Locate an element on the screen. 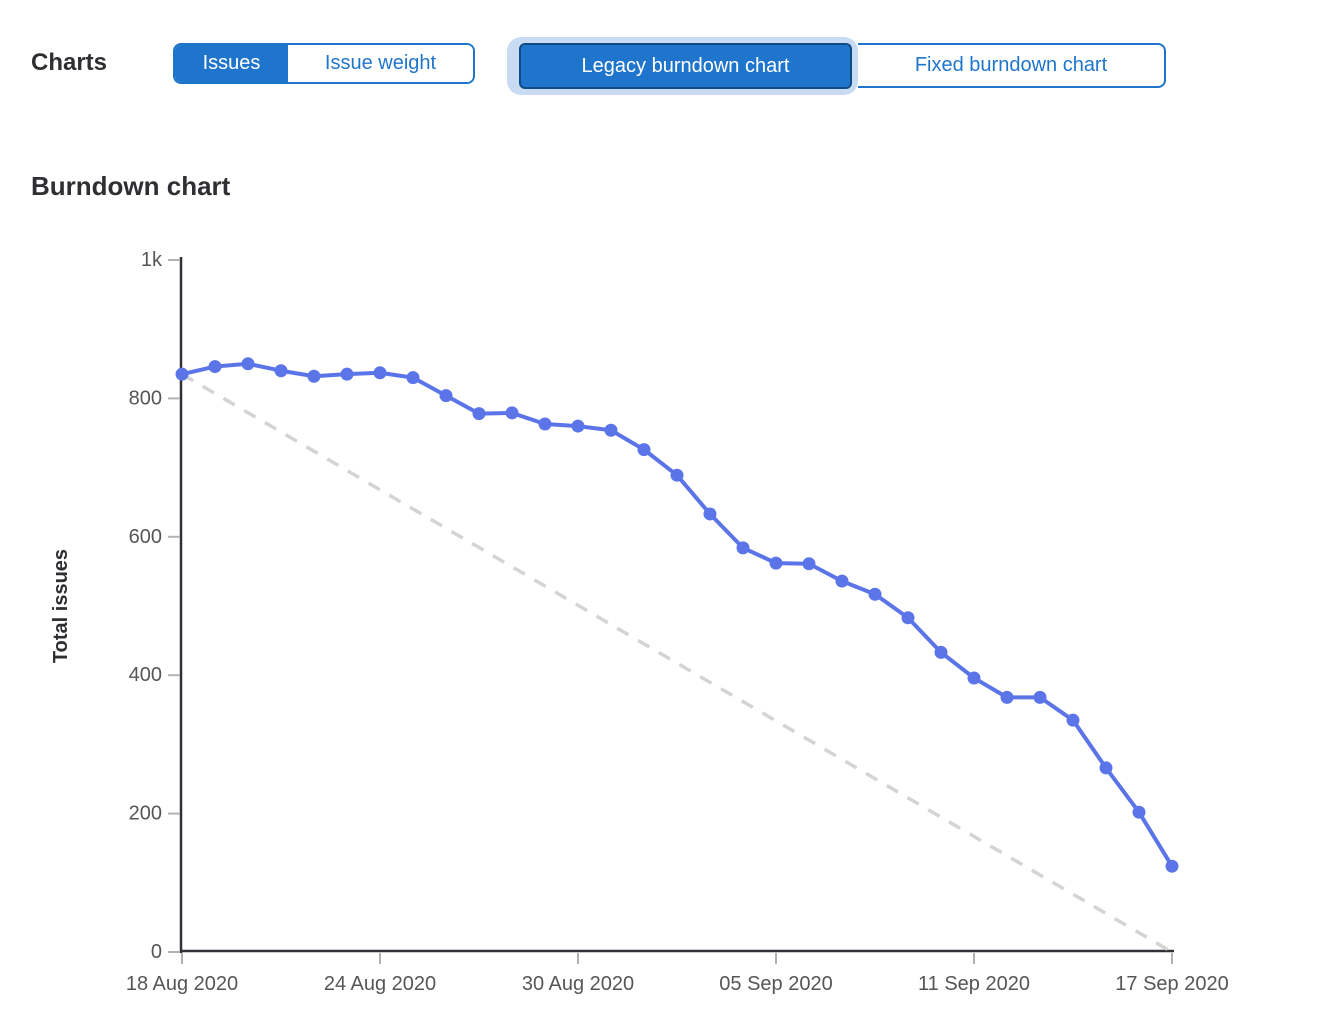 The image size is (1326, 1028). legacy-burndown-chart-button: Legacy burndown chart is located at coordinates (685, 66).